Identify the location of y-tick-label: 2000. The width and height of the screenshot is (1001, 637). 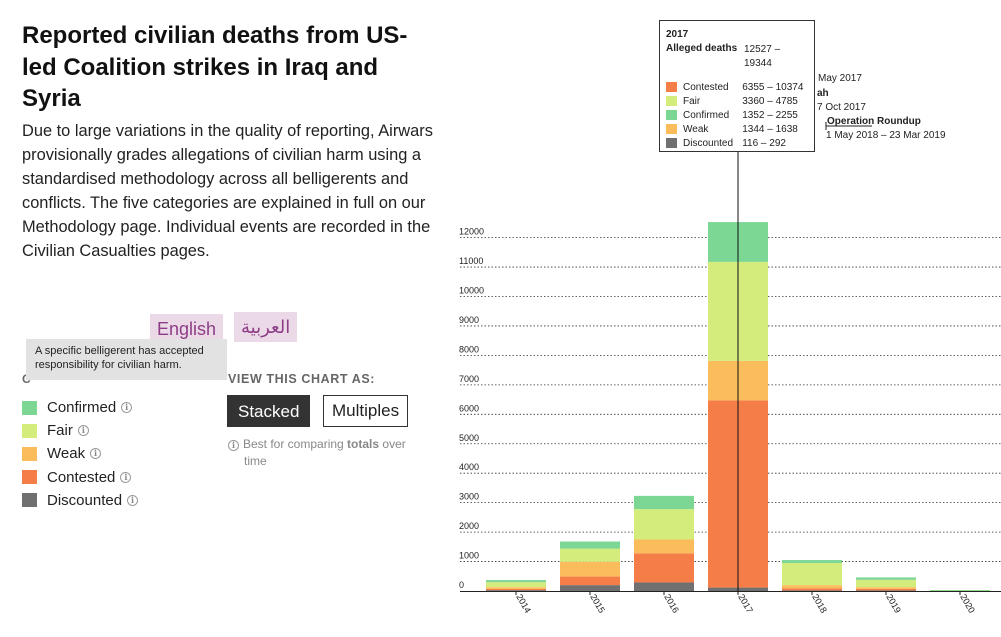
(469, 526).